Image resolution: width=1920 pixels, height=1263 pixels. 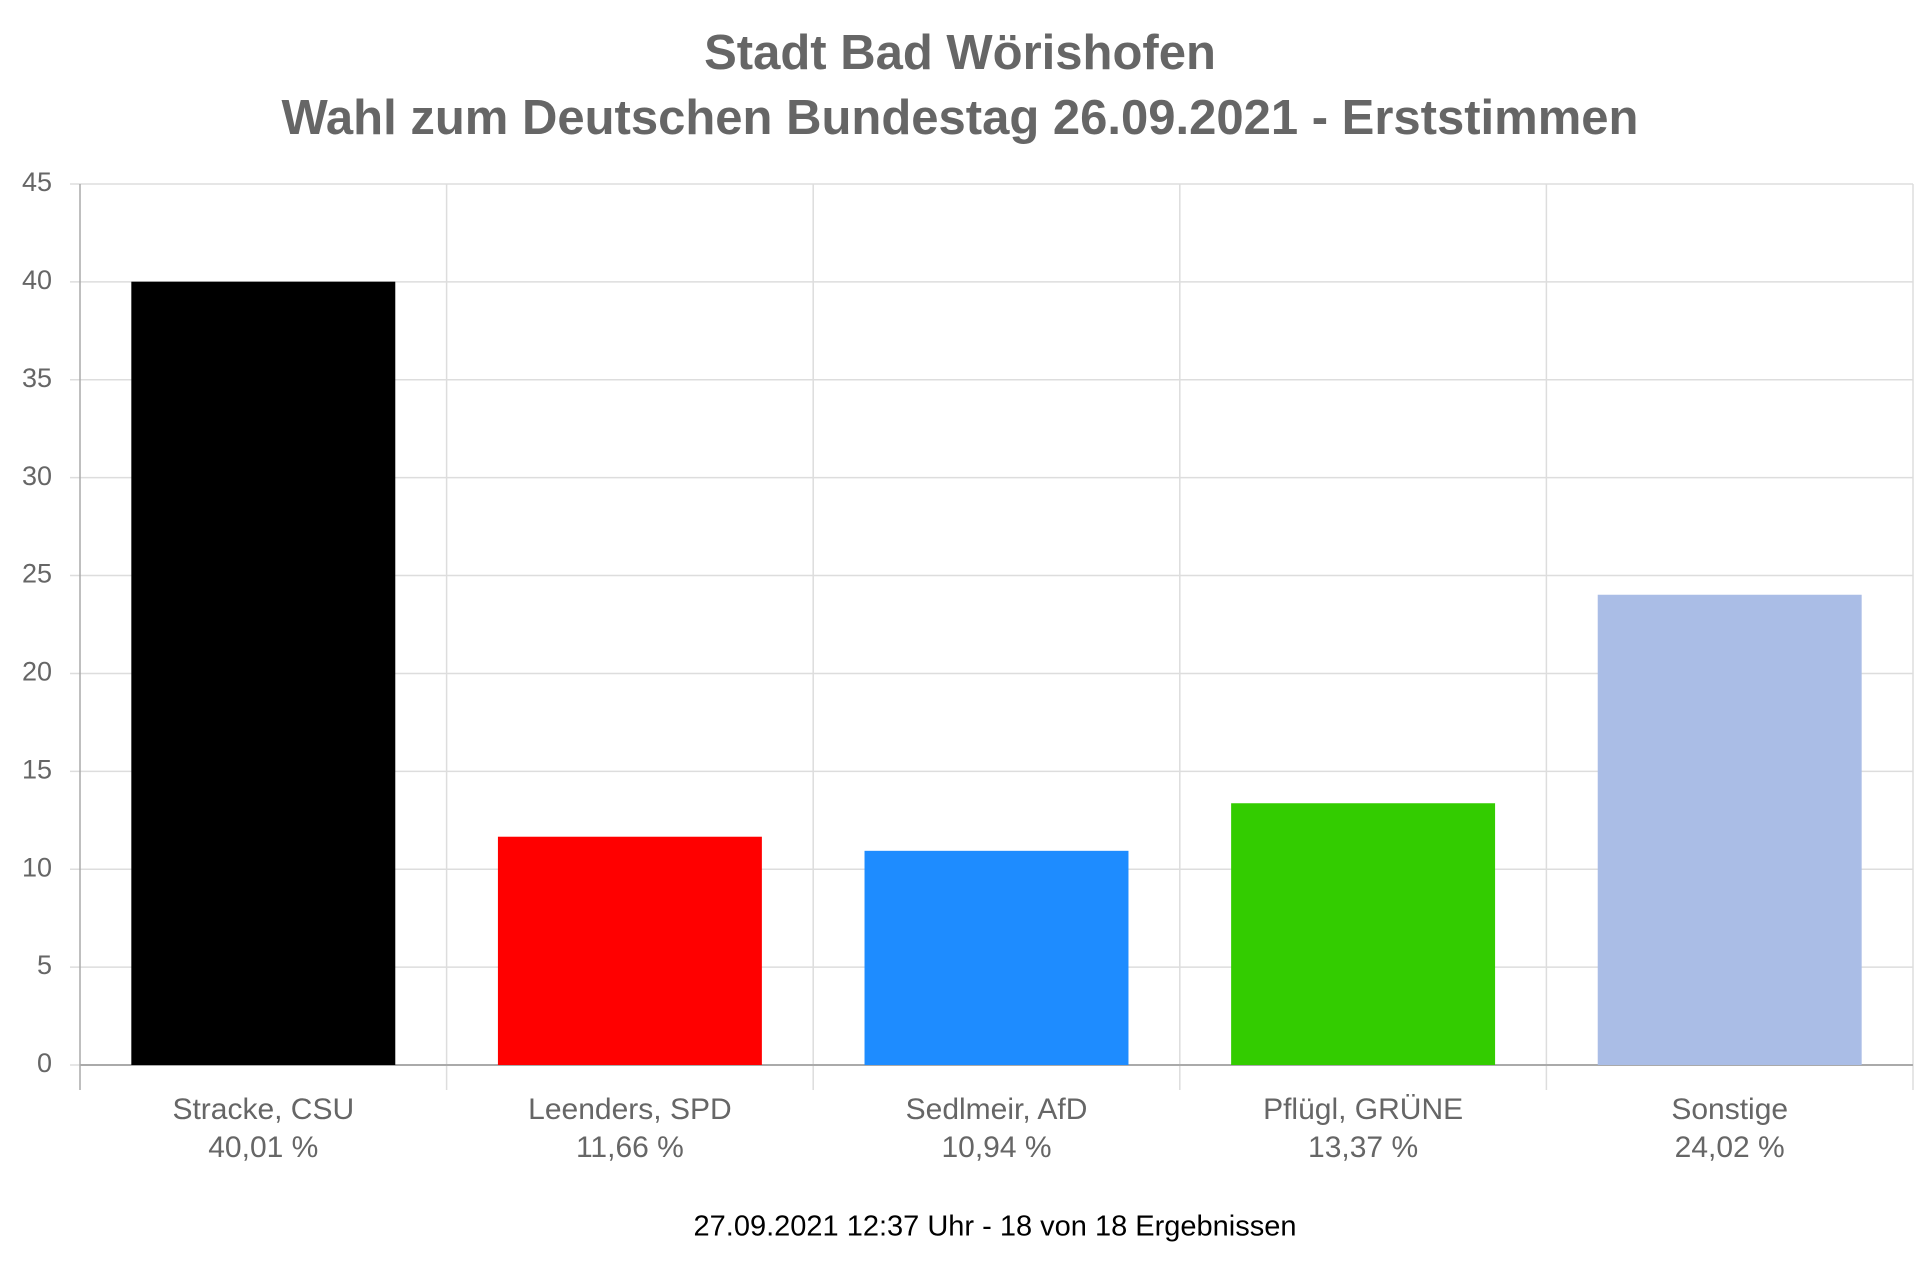 What do you see at coordinates (44, 965) in the screenshot?
I see `y-tick-label: 5` at bounding box center [44, 965].